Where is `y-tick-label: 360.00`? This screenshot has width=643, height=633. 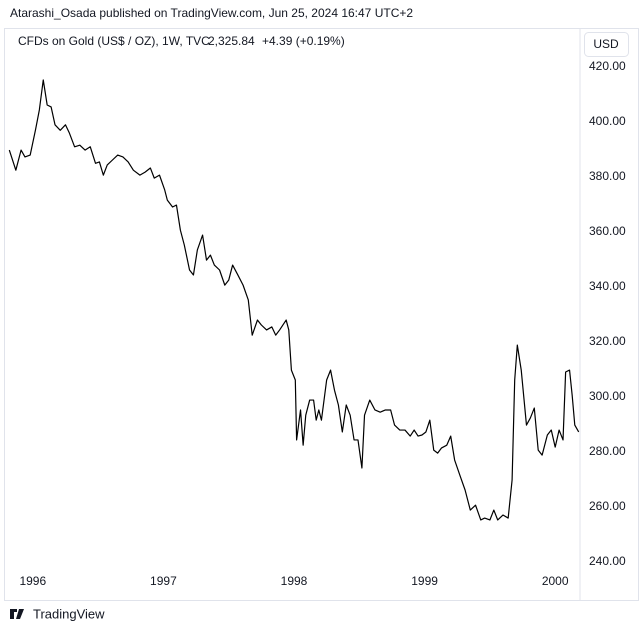
y-tick-label: 360.00 is located at coordinates (607, 231).